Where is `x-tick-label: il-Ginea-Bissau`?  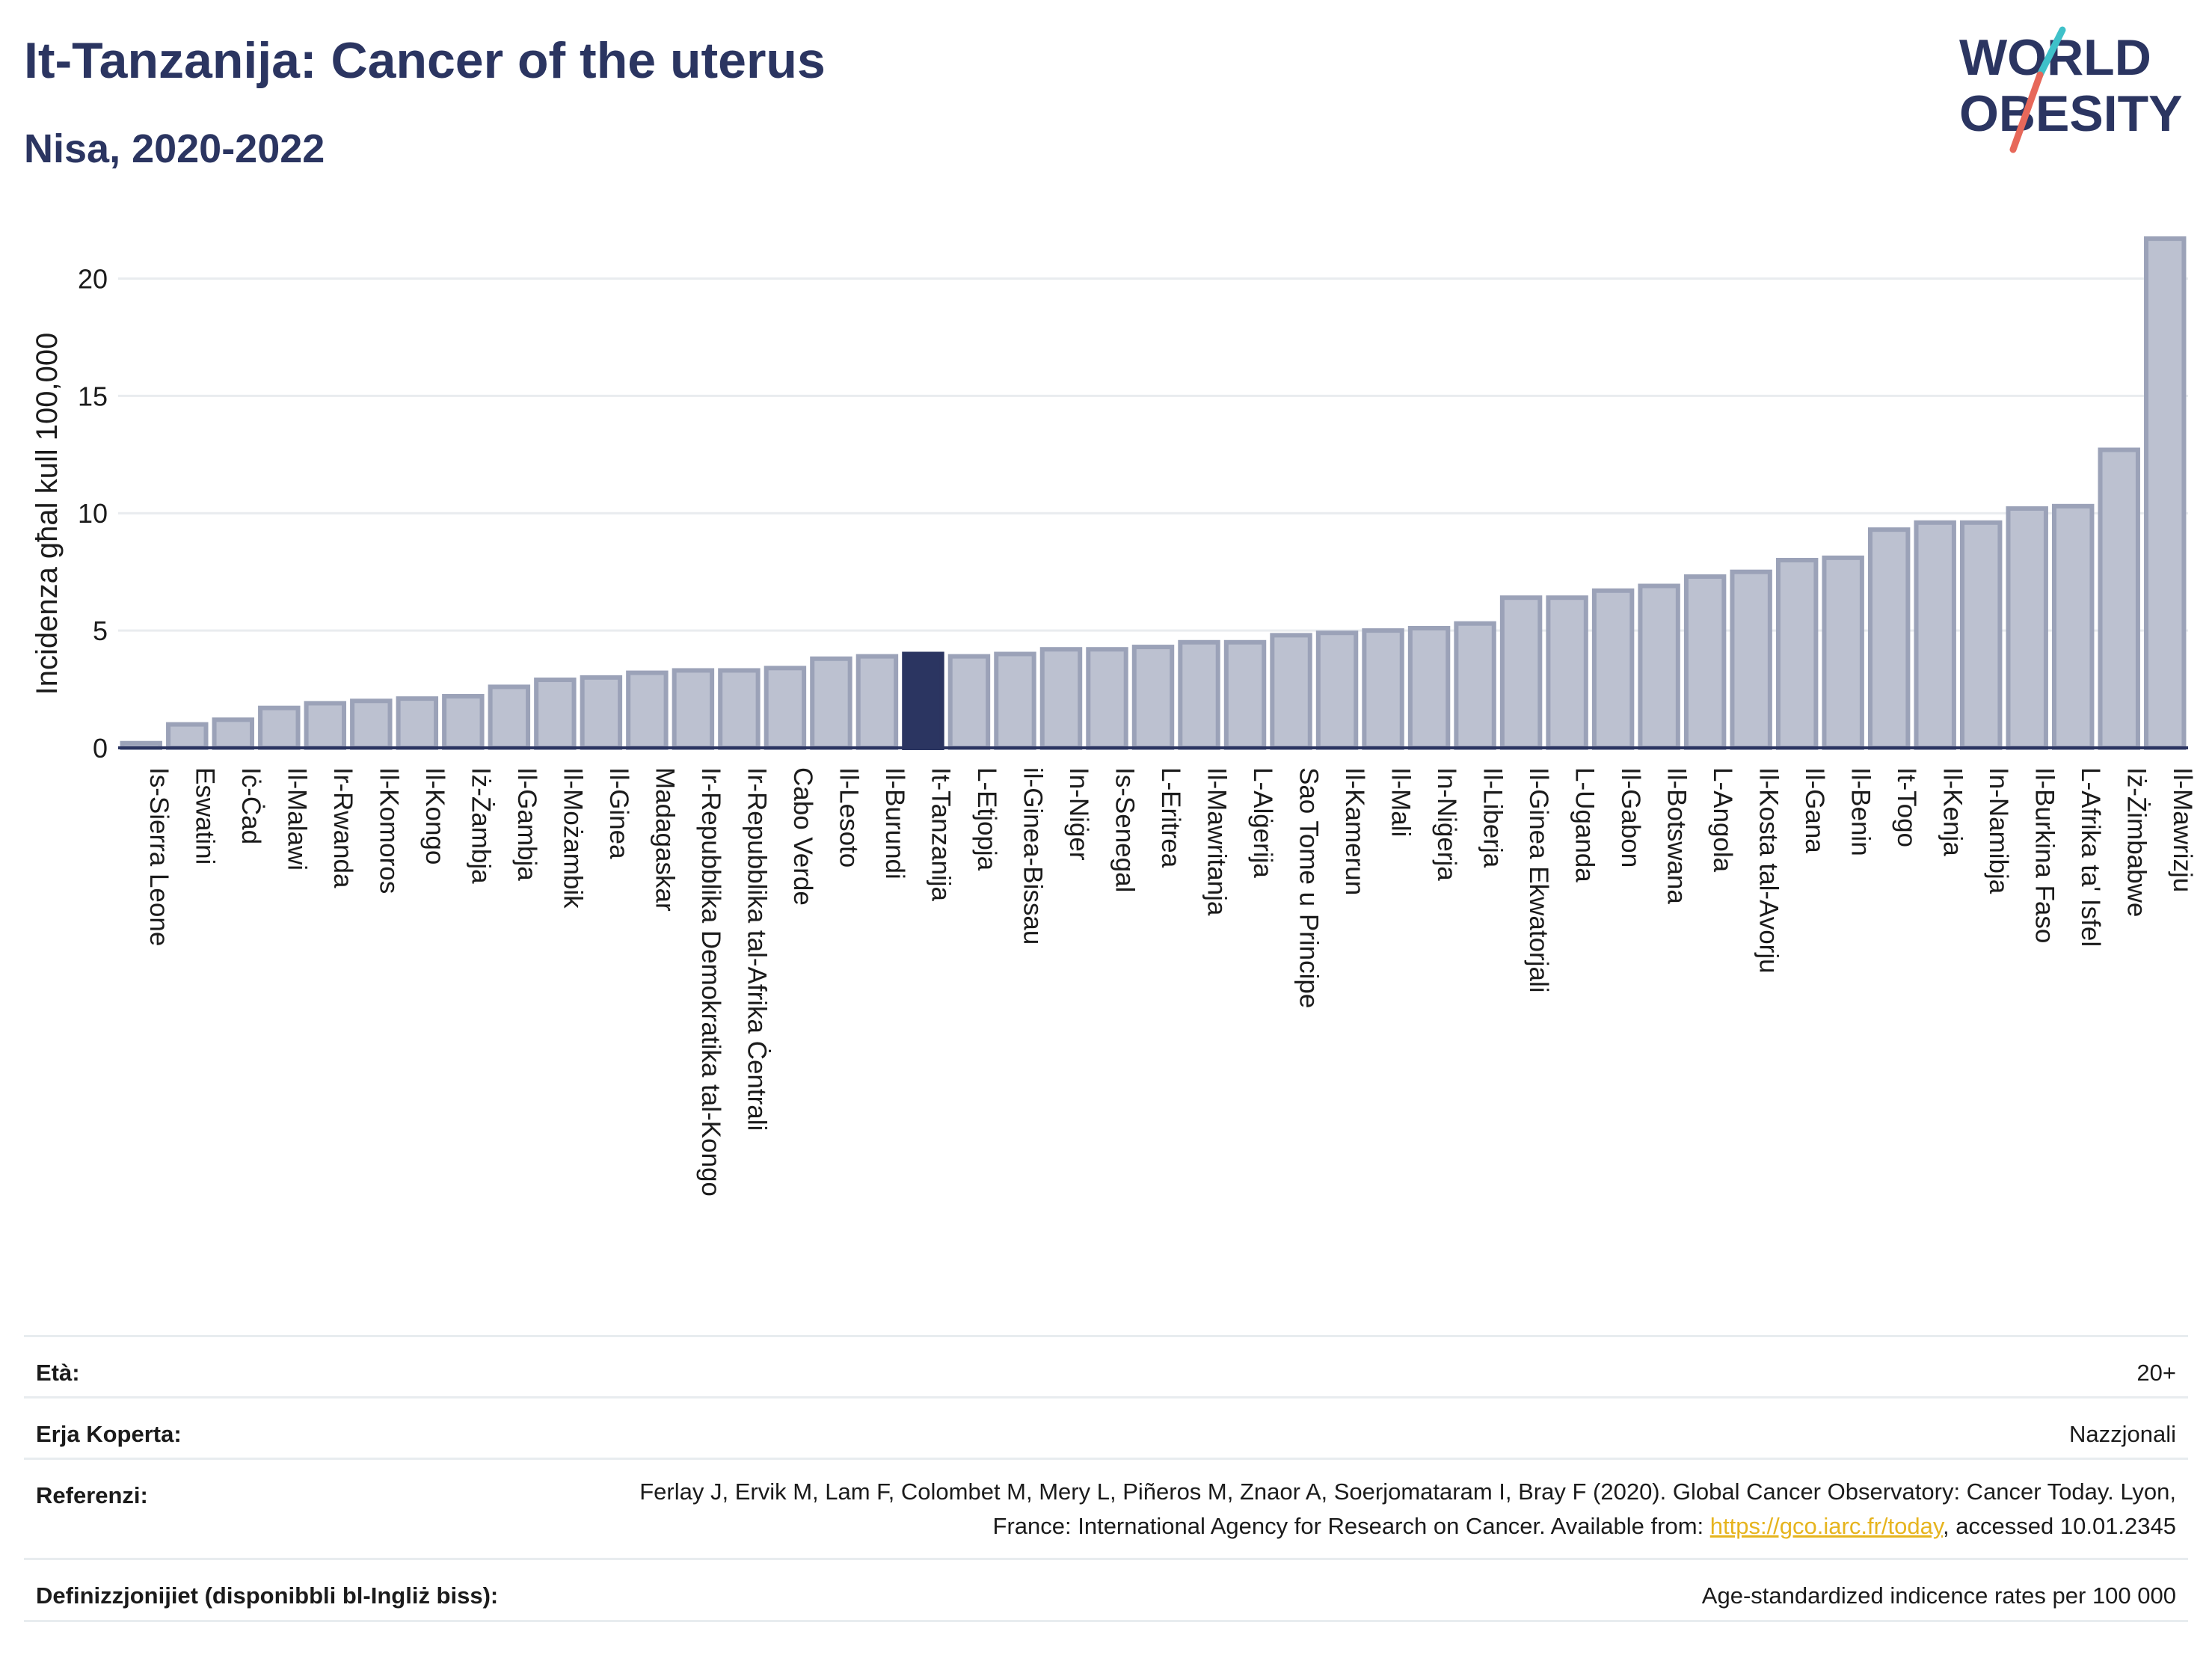 x-tick-label: il-Ginea-Bissau is located at coordinates (1032, 856).